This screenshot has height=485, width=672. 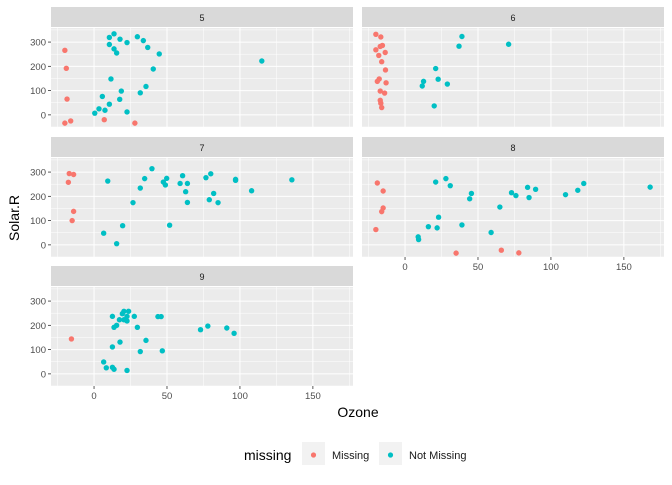 I want to click on legend-dot-missing, so click(x=313, y=455).